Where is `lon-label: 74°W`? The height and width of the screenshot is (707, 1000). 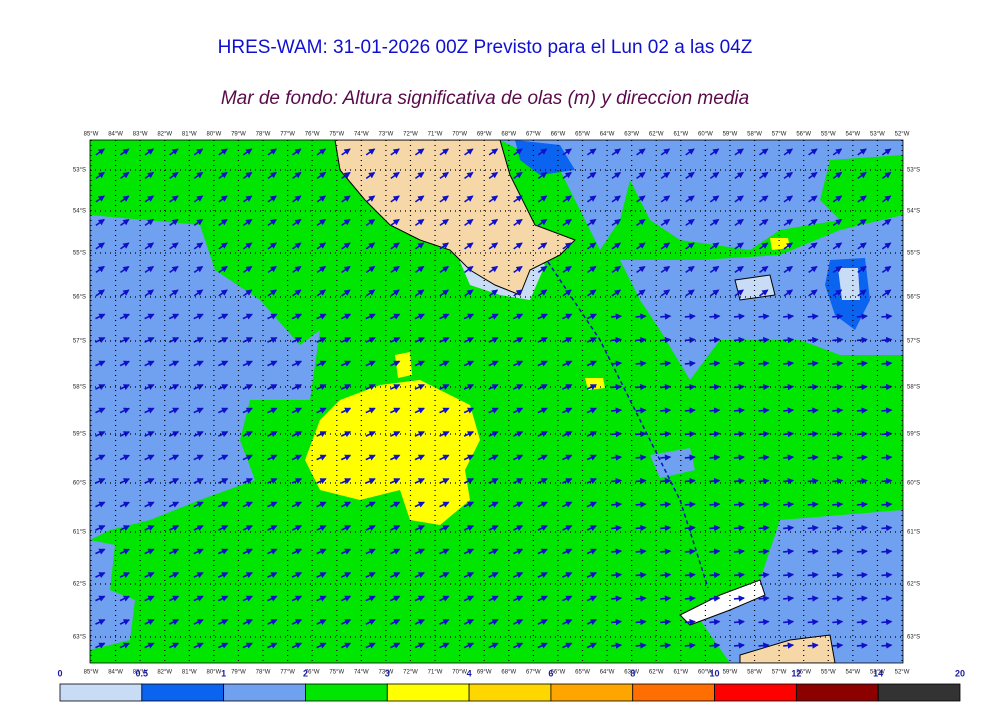 lon-label: 74°W is located at coordinates (361, 673).